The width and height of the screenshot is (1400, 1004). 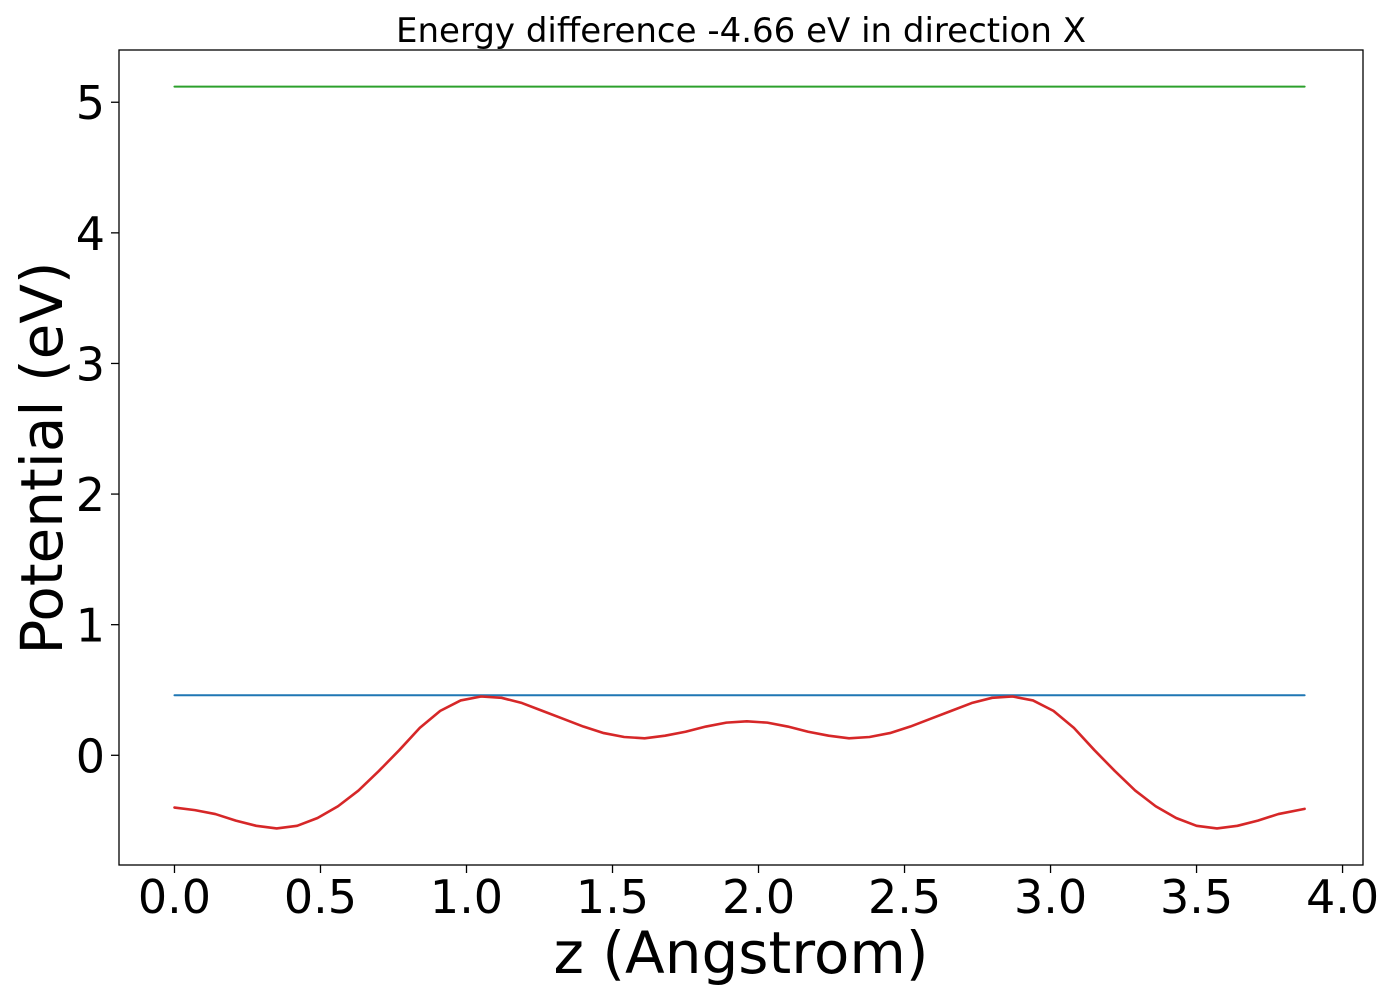 I want to click on x-axis-label: z (Angstrom), so click(x=741, y=953).